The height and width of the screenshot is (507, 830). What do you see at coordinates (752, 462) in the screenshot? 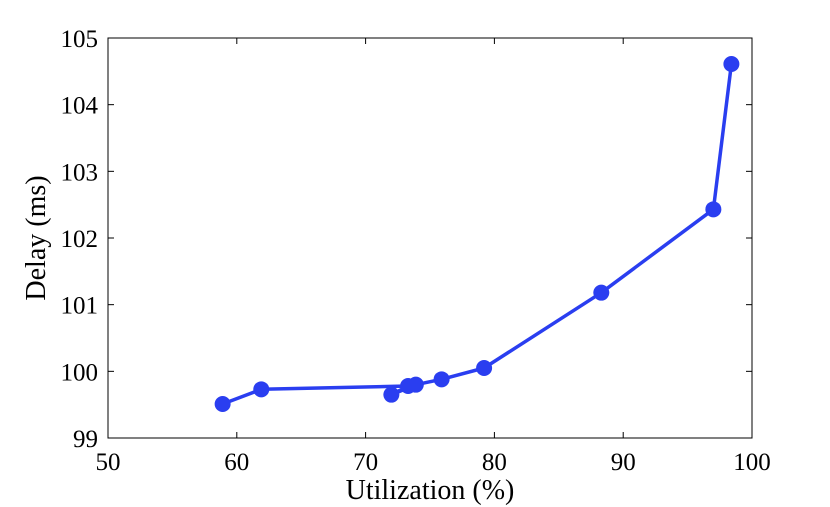
I see `x-tick-label: 100` at bounding box center [752, 462].